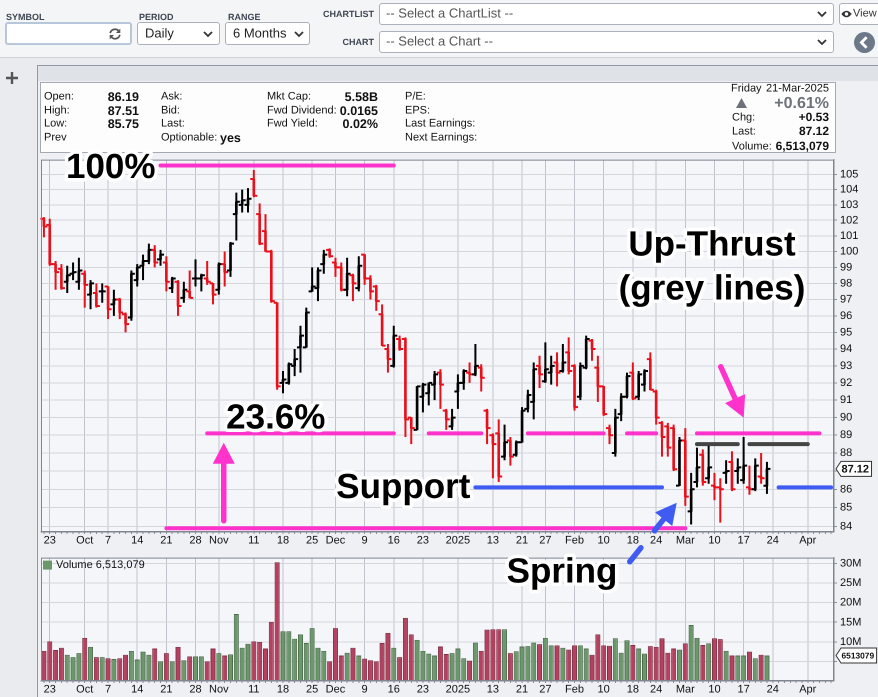  What do you see at coordinates (365, 690) in the screenshot?
I see `x-tick-label: 9` at bounding box center [365, 690].